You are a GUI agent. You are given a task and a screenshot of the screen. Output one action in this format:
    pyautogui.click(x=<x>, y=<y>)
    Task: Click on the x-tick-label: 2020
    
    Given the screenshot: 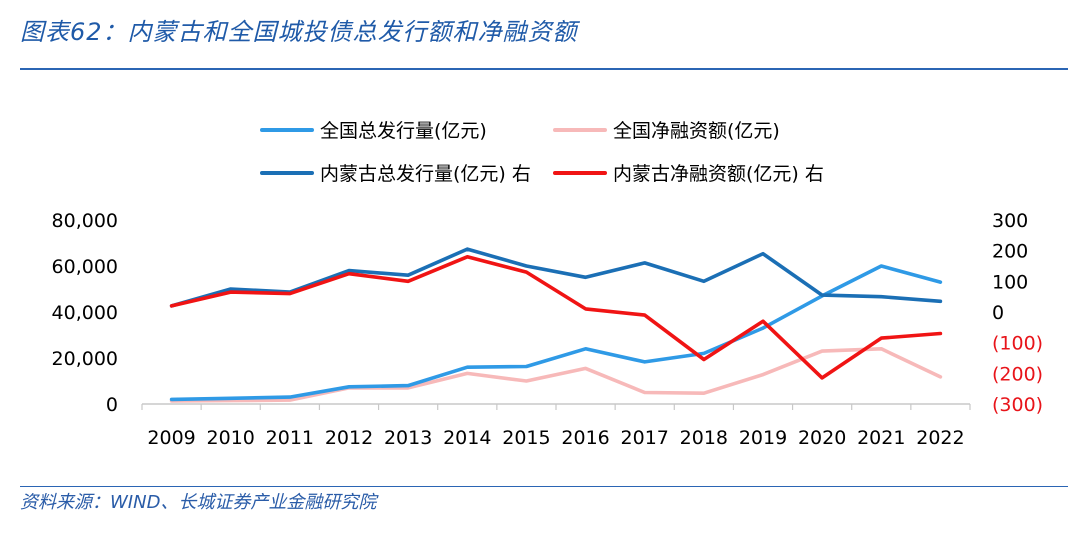 What is the action you would take?
    pyautogui.click(x=822, y=438)
    